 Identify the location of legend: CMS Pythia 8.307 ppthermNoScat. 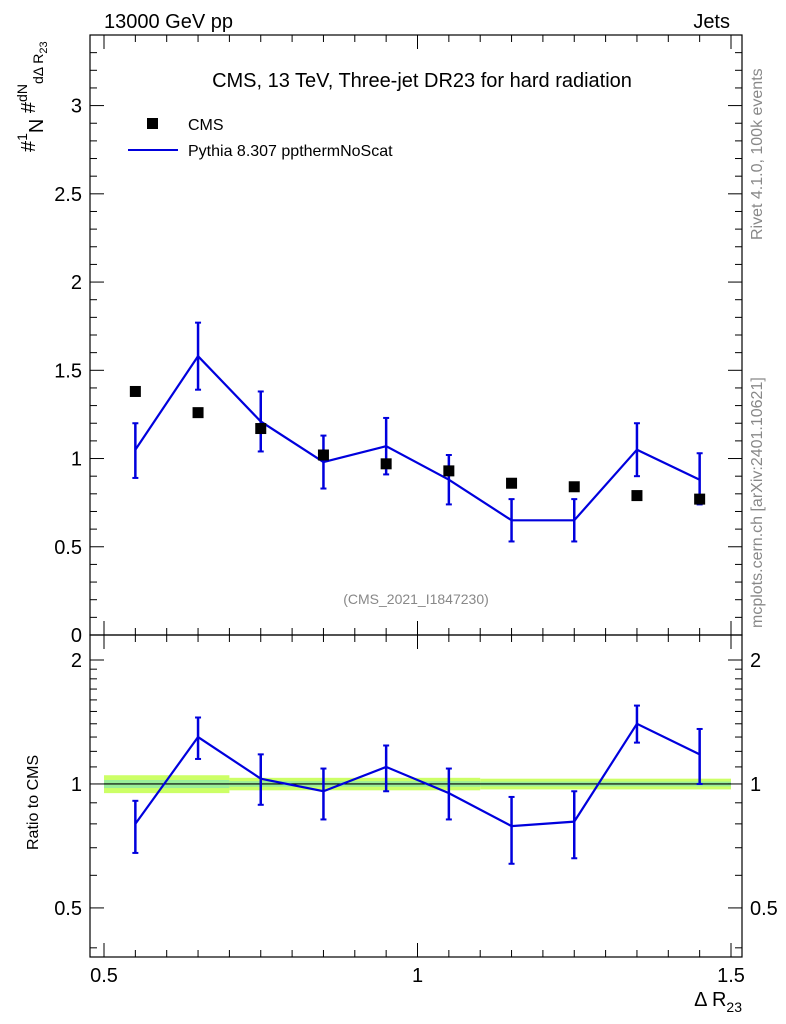
(260, 138).